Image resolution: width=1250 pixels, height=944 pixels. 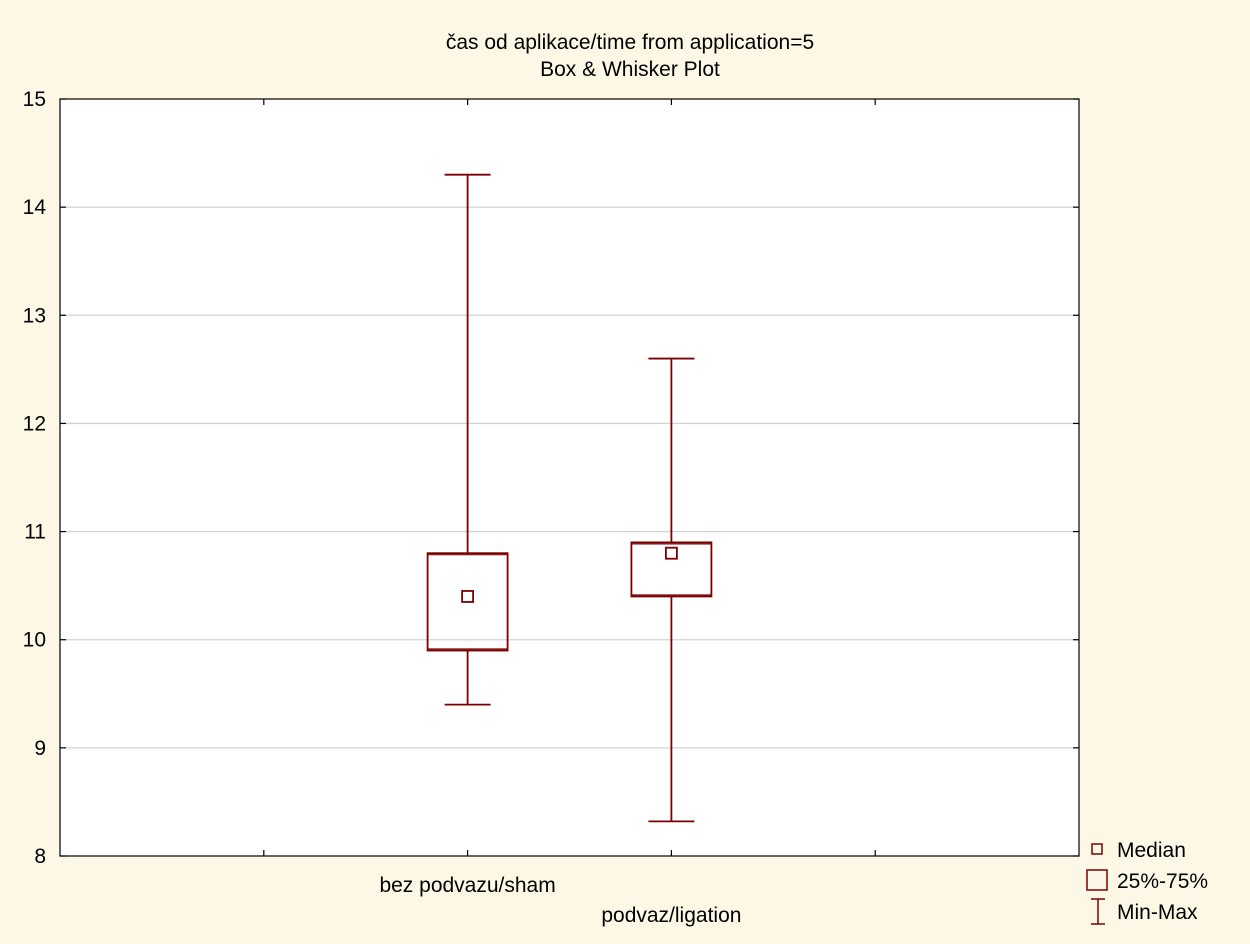 What do you see at coordinates (40, 748) in the screenshot?
I see `y-tick-label: 9` at bounding box center [40, 748].